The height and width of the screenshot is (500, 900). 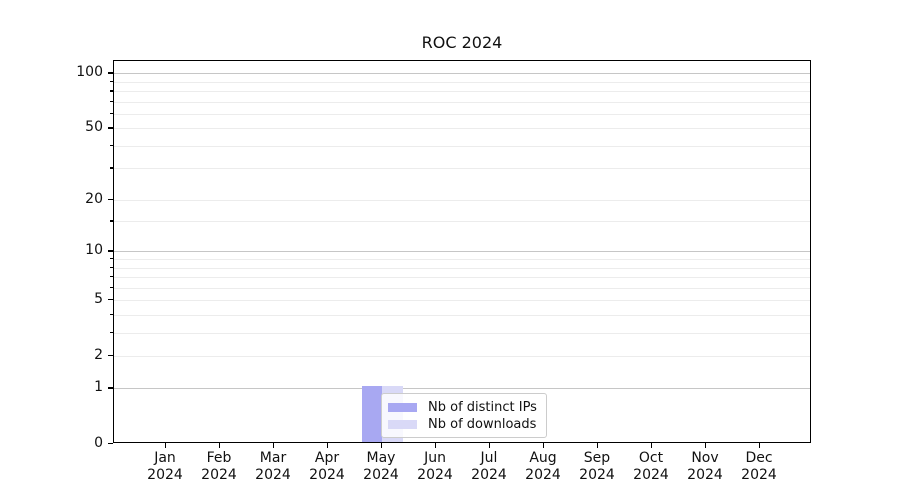 What do you see at coordinates (89, 72) in the screenshot?
I see `y-tick-label: 100` at bounding box center [89, 72].